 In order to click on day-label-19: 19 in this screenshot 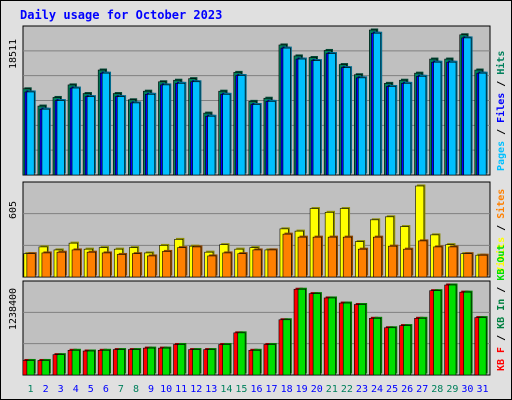, I will do `click(302, 389)`.